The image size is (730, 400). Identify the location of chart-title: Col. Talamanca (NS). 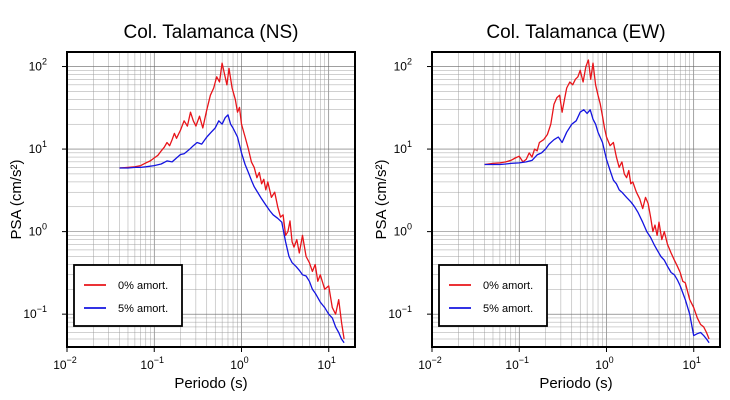
(211, 32).